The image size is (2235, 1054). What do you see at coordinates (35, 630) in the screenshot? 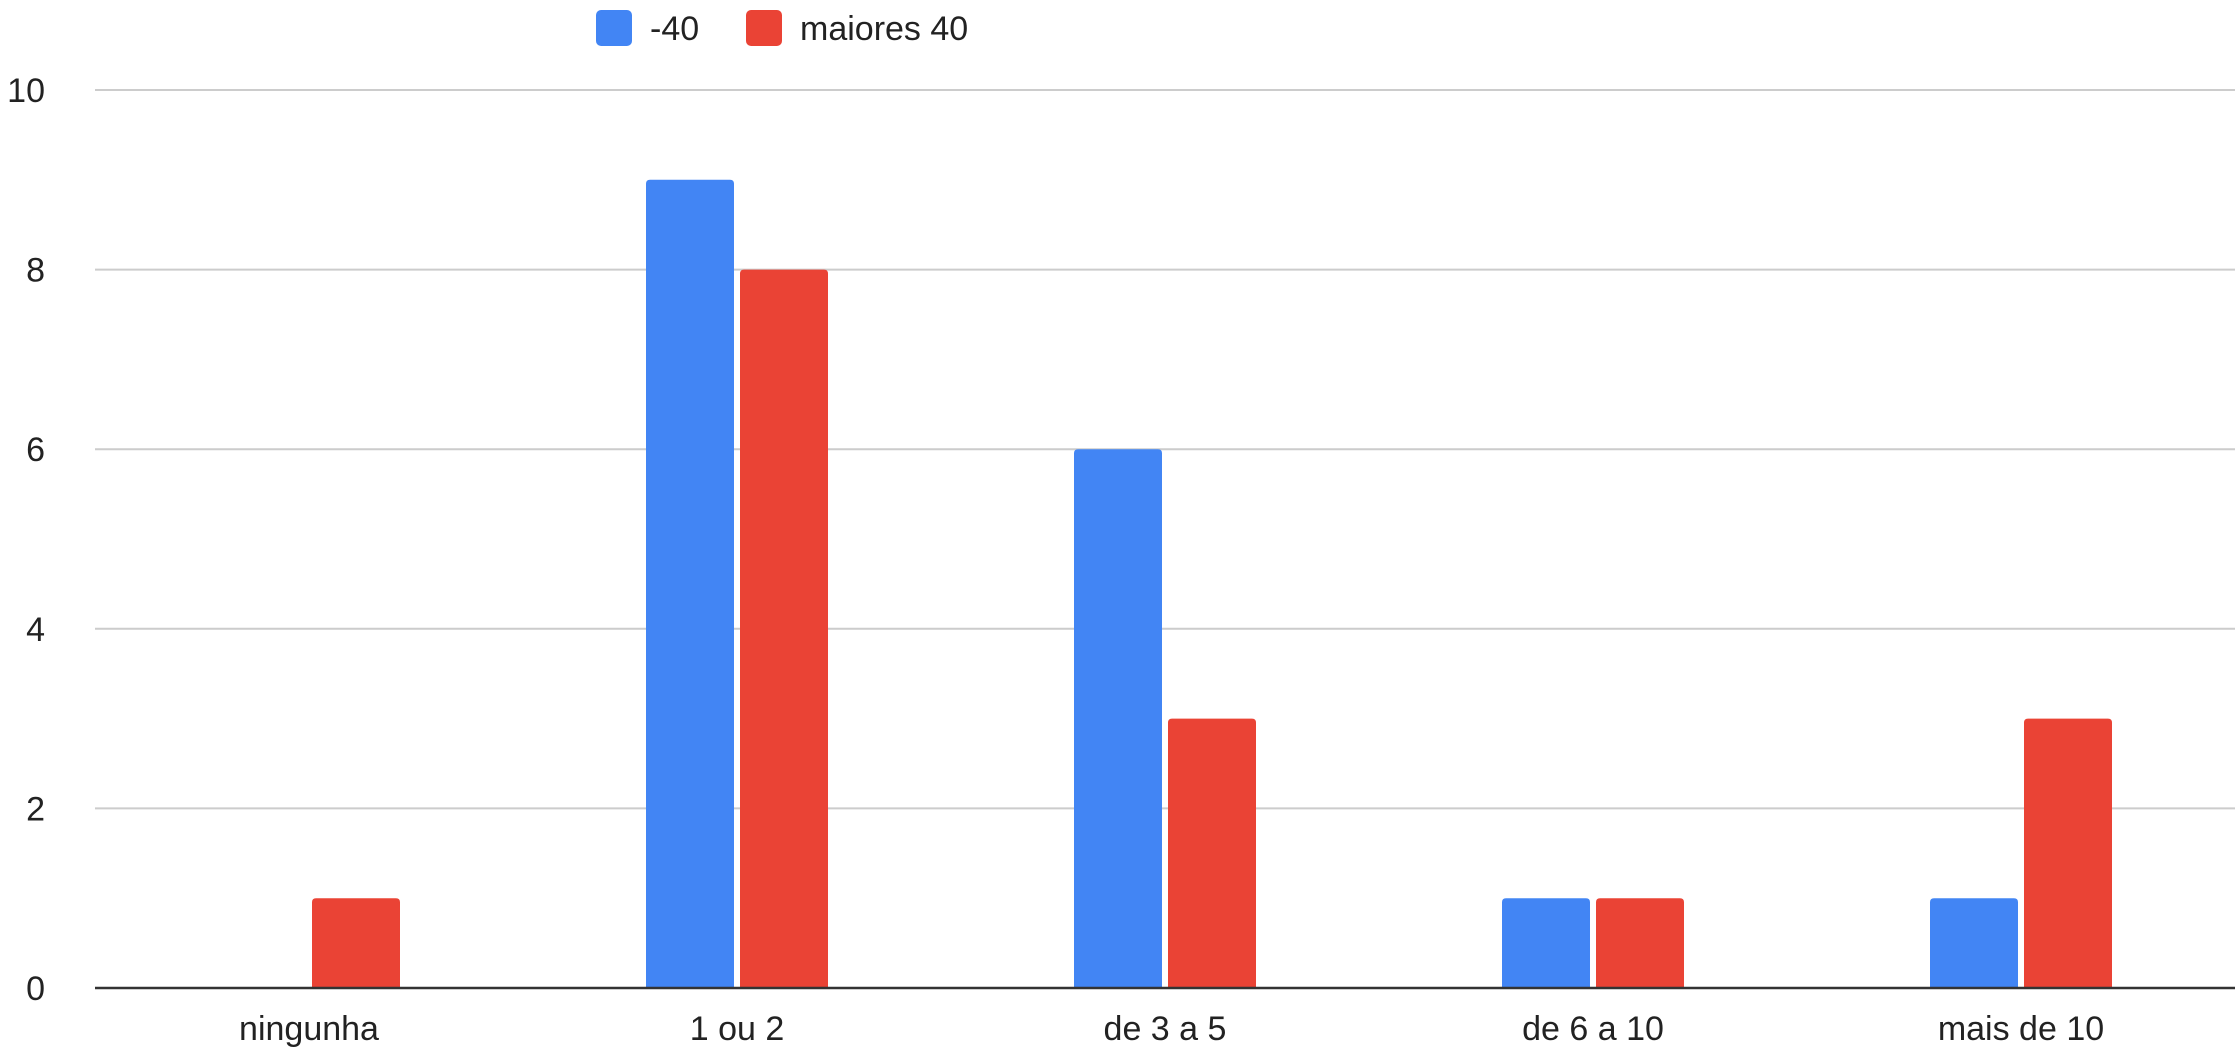
I see `y-tick-label: 4` at bounding box center [35, 630].